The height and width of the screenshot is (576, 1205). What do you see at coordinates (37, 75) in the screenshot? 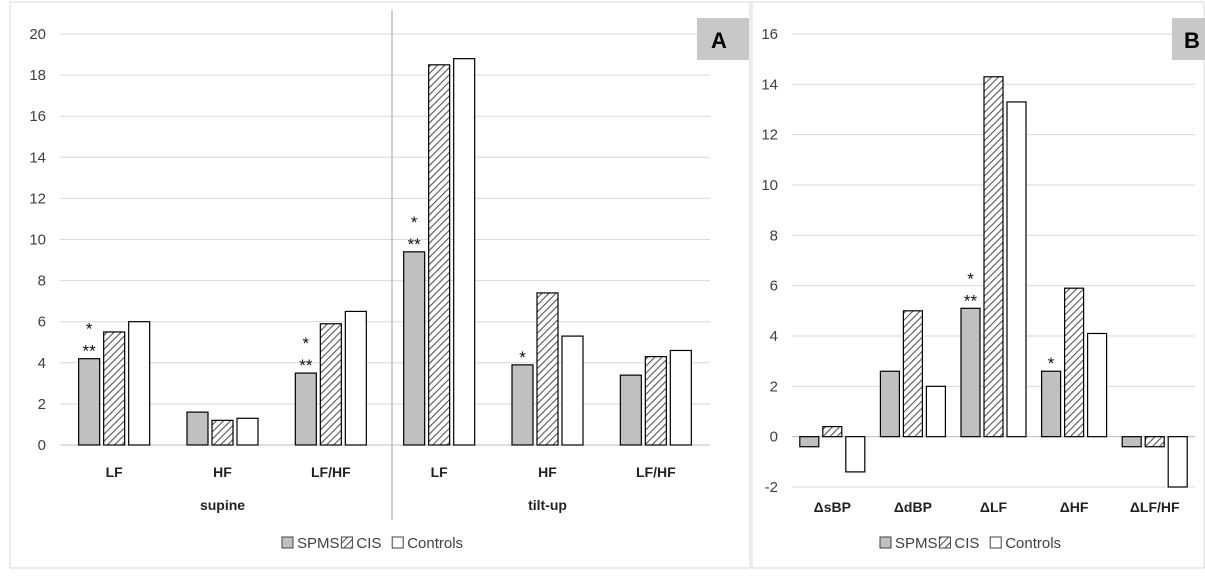
I see `y-tick-label: 18` at bounding box center [37, 75].